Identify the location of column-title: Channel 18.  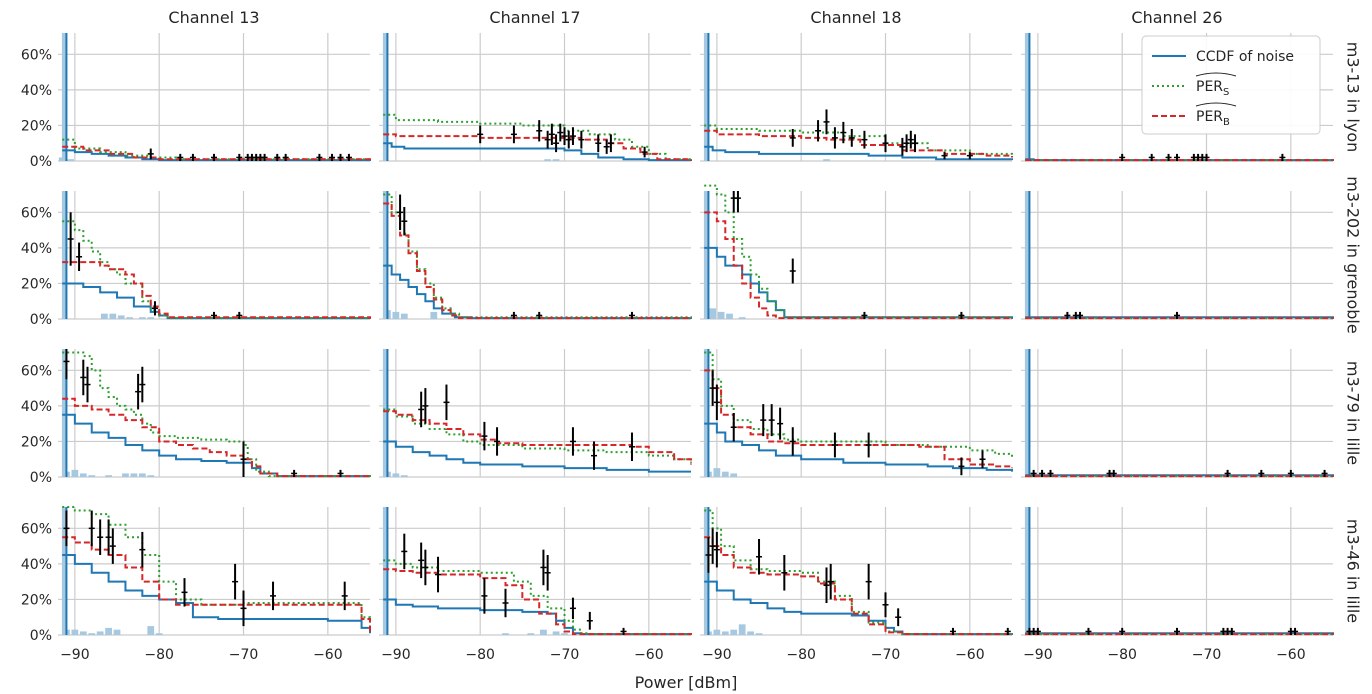
(855, 17).